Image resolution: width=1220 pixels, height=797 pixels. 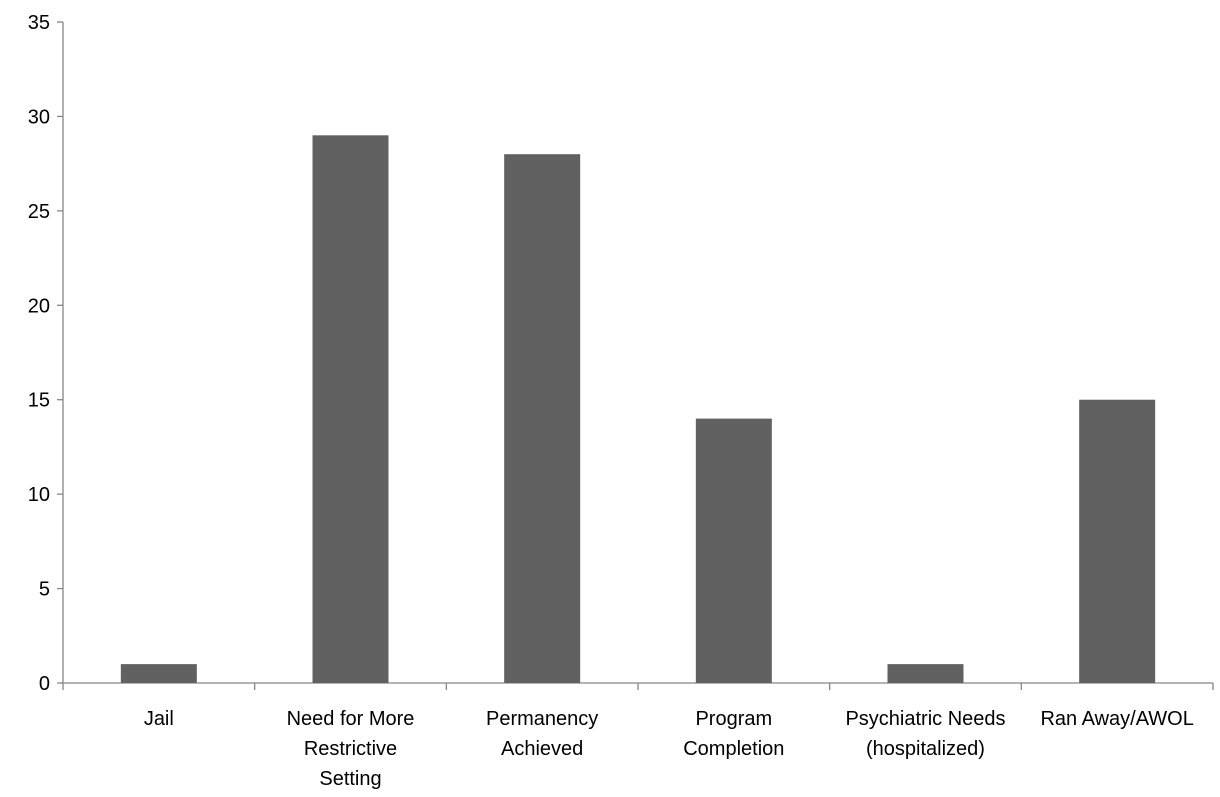 I want to click on category-label: Jail, so click(x=159, y=719).